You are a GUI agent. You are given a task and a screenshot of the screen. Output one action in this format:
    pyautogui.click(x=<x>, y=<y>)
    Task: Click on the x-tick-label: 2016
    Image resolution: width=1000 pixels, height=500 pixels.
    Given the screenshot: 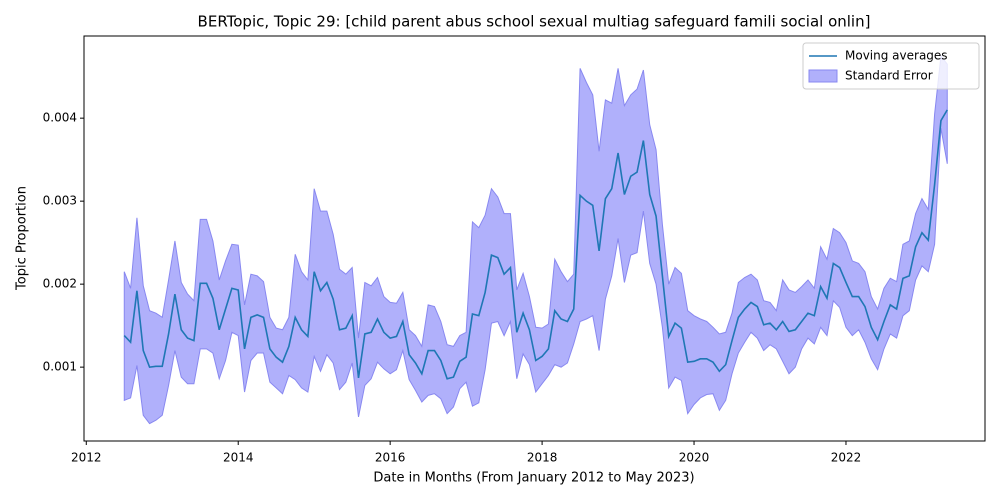 What is the action you would take?
    pyautogui.click(x=390, y=458)
    